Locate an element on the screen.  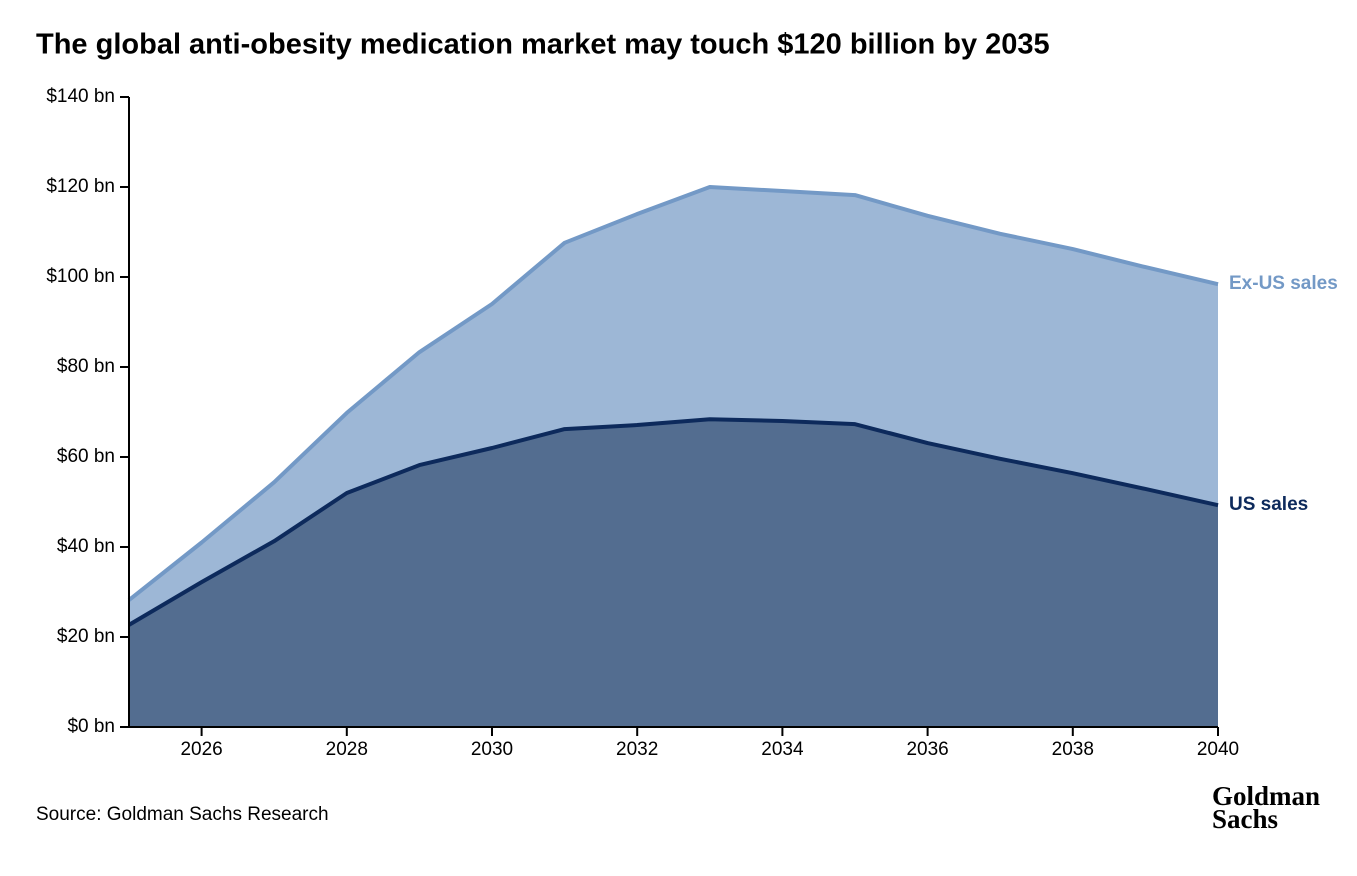
x-tick-label: 2036 is located at coordinates (927, 749).